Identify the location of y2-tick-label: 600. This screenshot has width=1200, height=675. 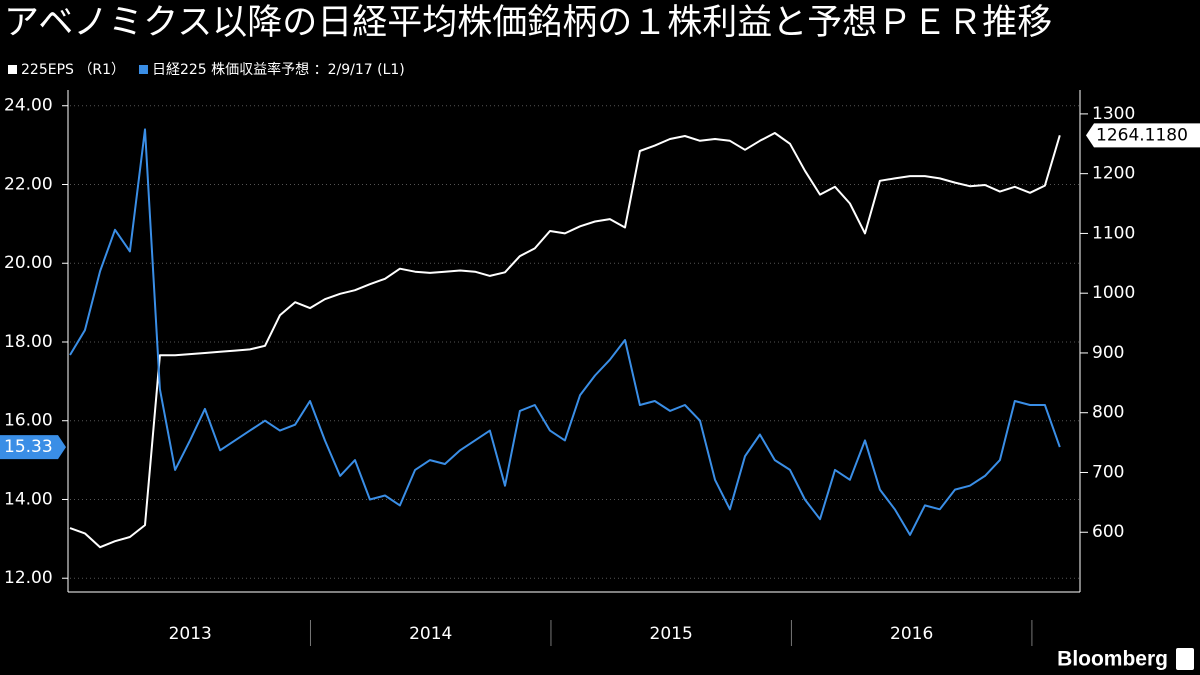
(1108, 532).